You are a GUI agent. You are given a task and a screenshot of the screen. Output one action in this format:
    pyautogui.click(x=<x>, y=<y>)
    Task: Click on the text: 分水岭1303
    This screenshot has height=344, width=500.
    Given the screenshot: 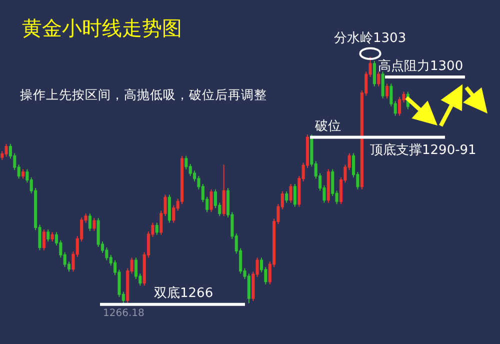 What is the action you would take?
    pyautogui.click(x=370, y=38)
    